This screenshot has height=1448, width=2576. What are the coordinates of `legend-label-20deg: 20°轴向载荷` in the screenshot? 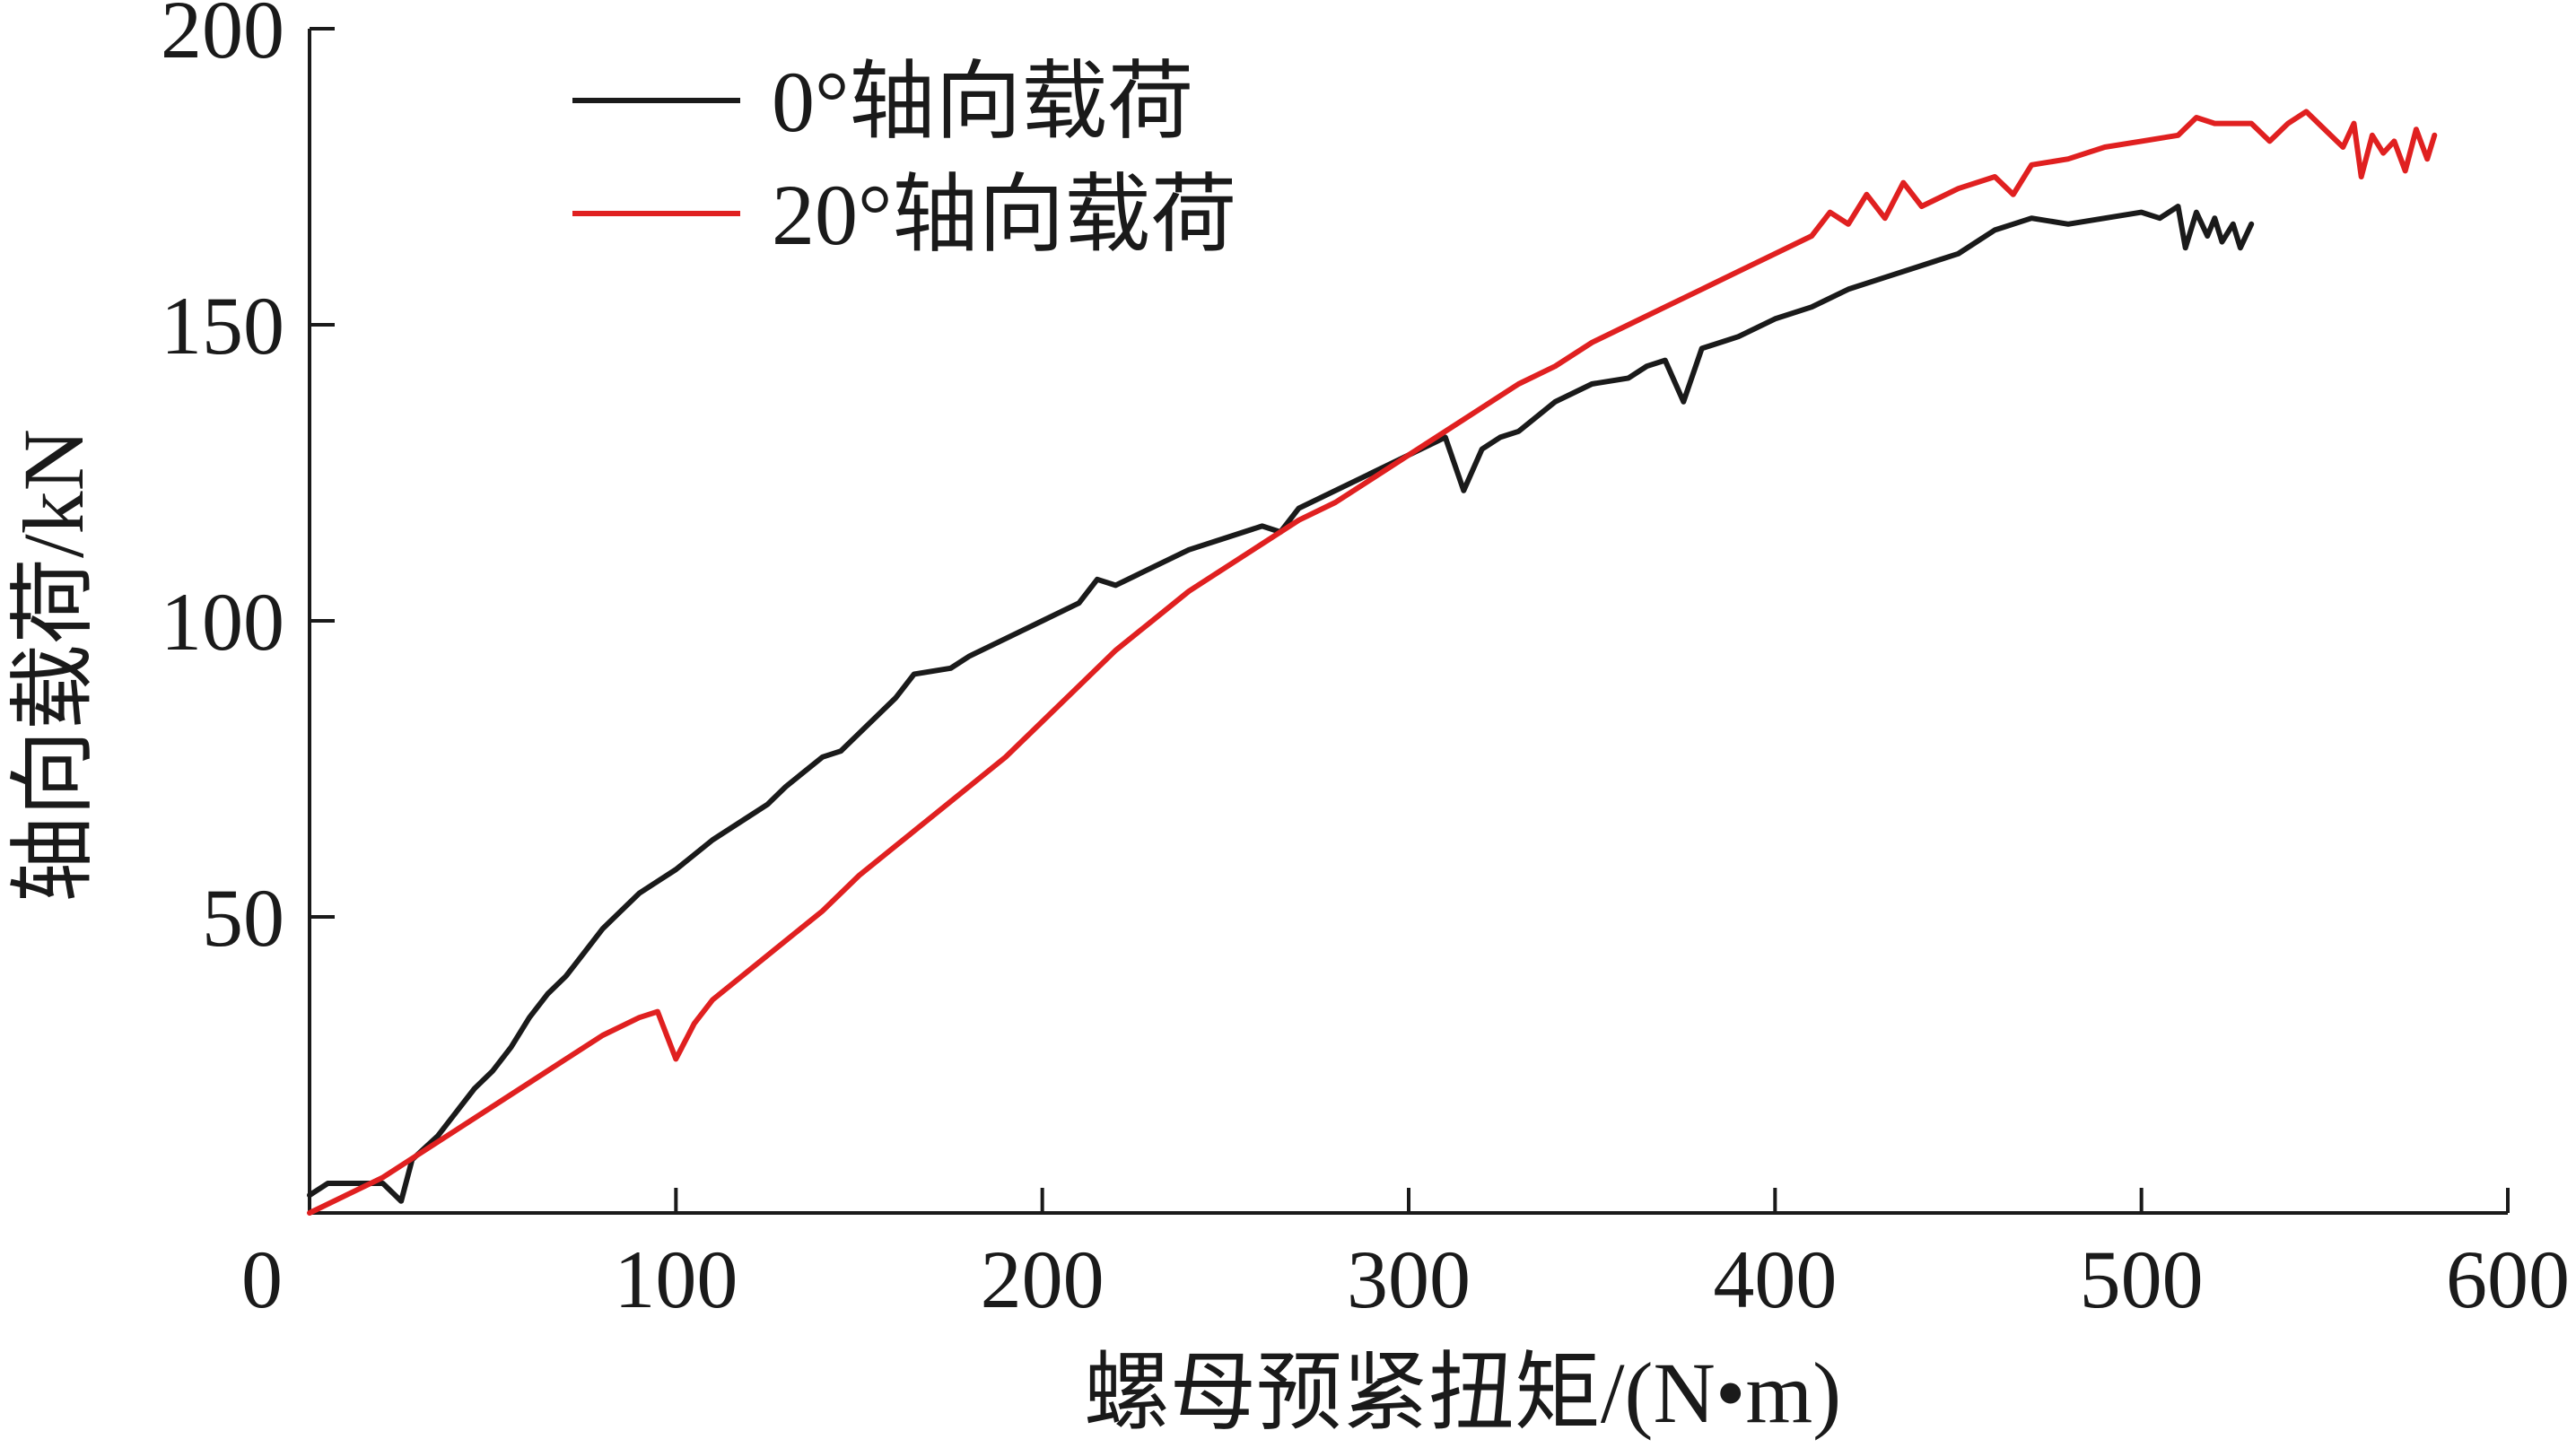 It's located at (1004, 215).